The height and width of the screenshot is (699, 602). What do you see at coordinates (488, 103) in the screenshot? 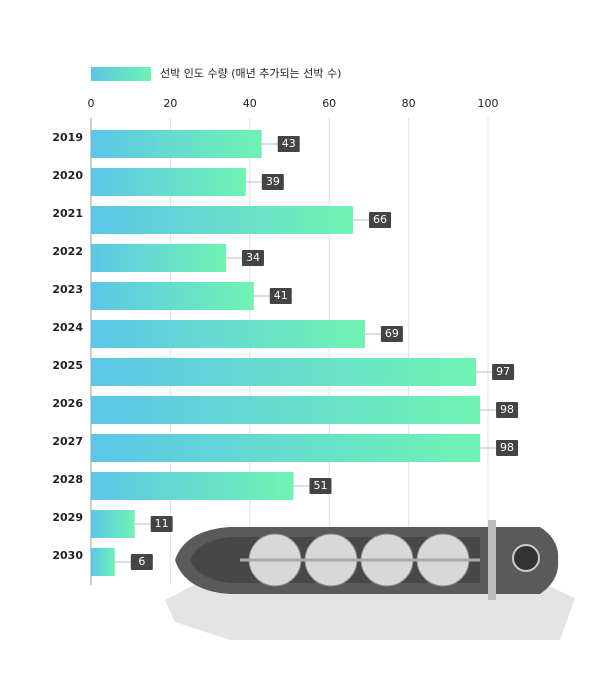
I see `x-tick-label: 100` at bounding box center [488, 103].